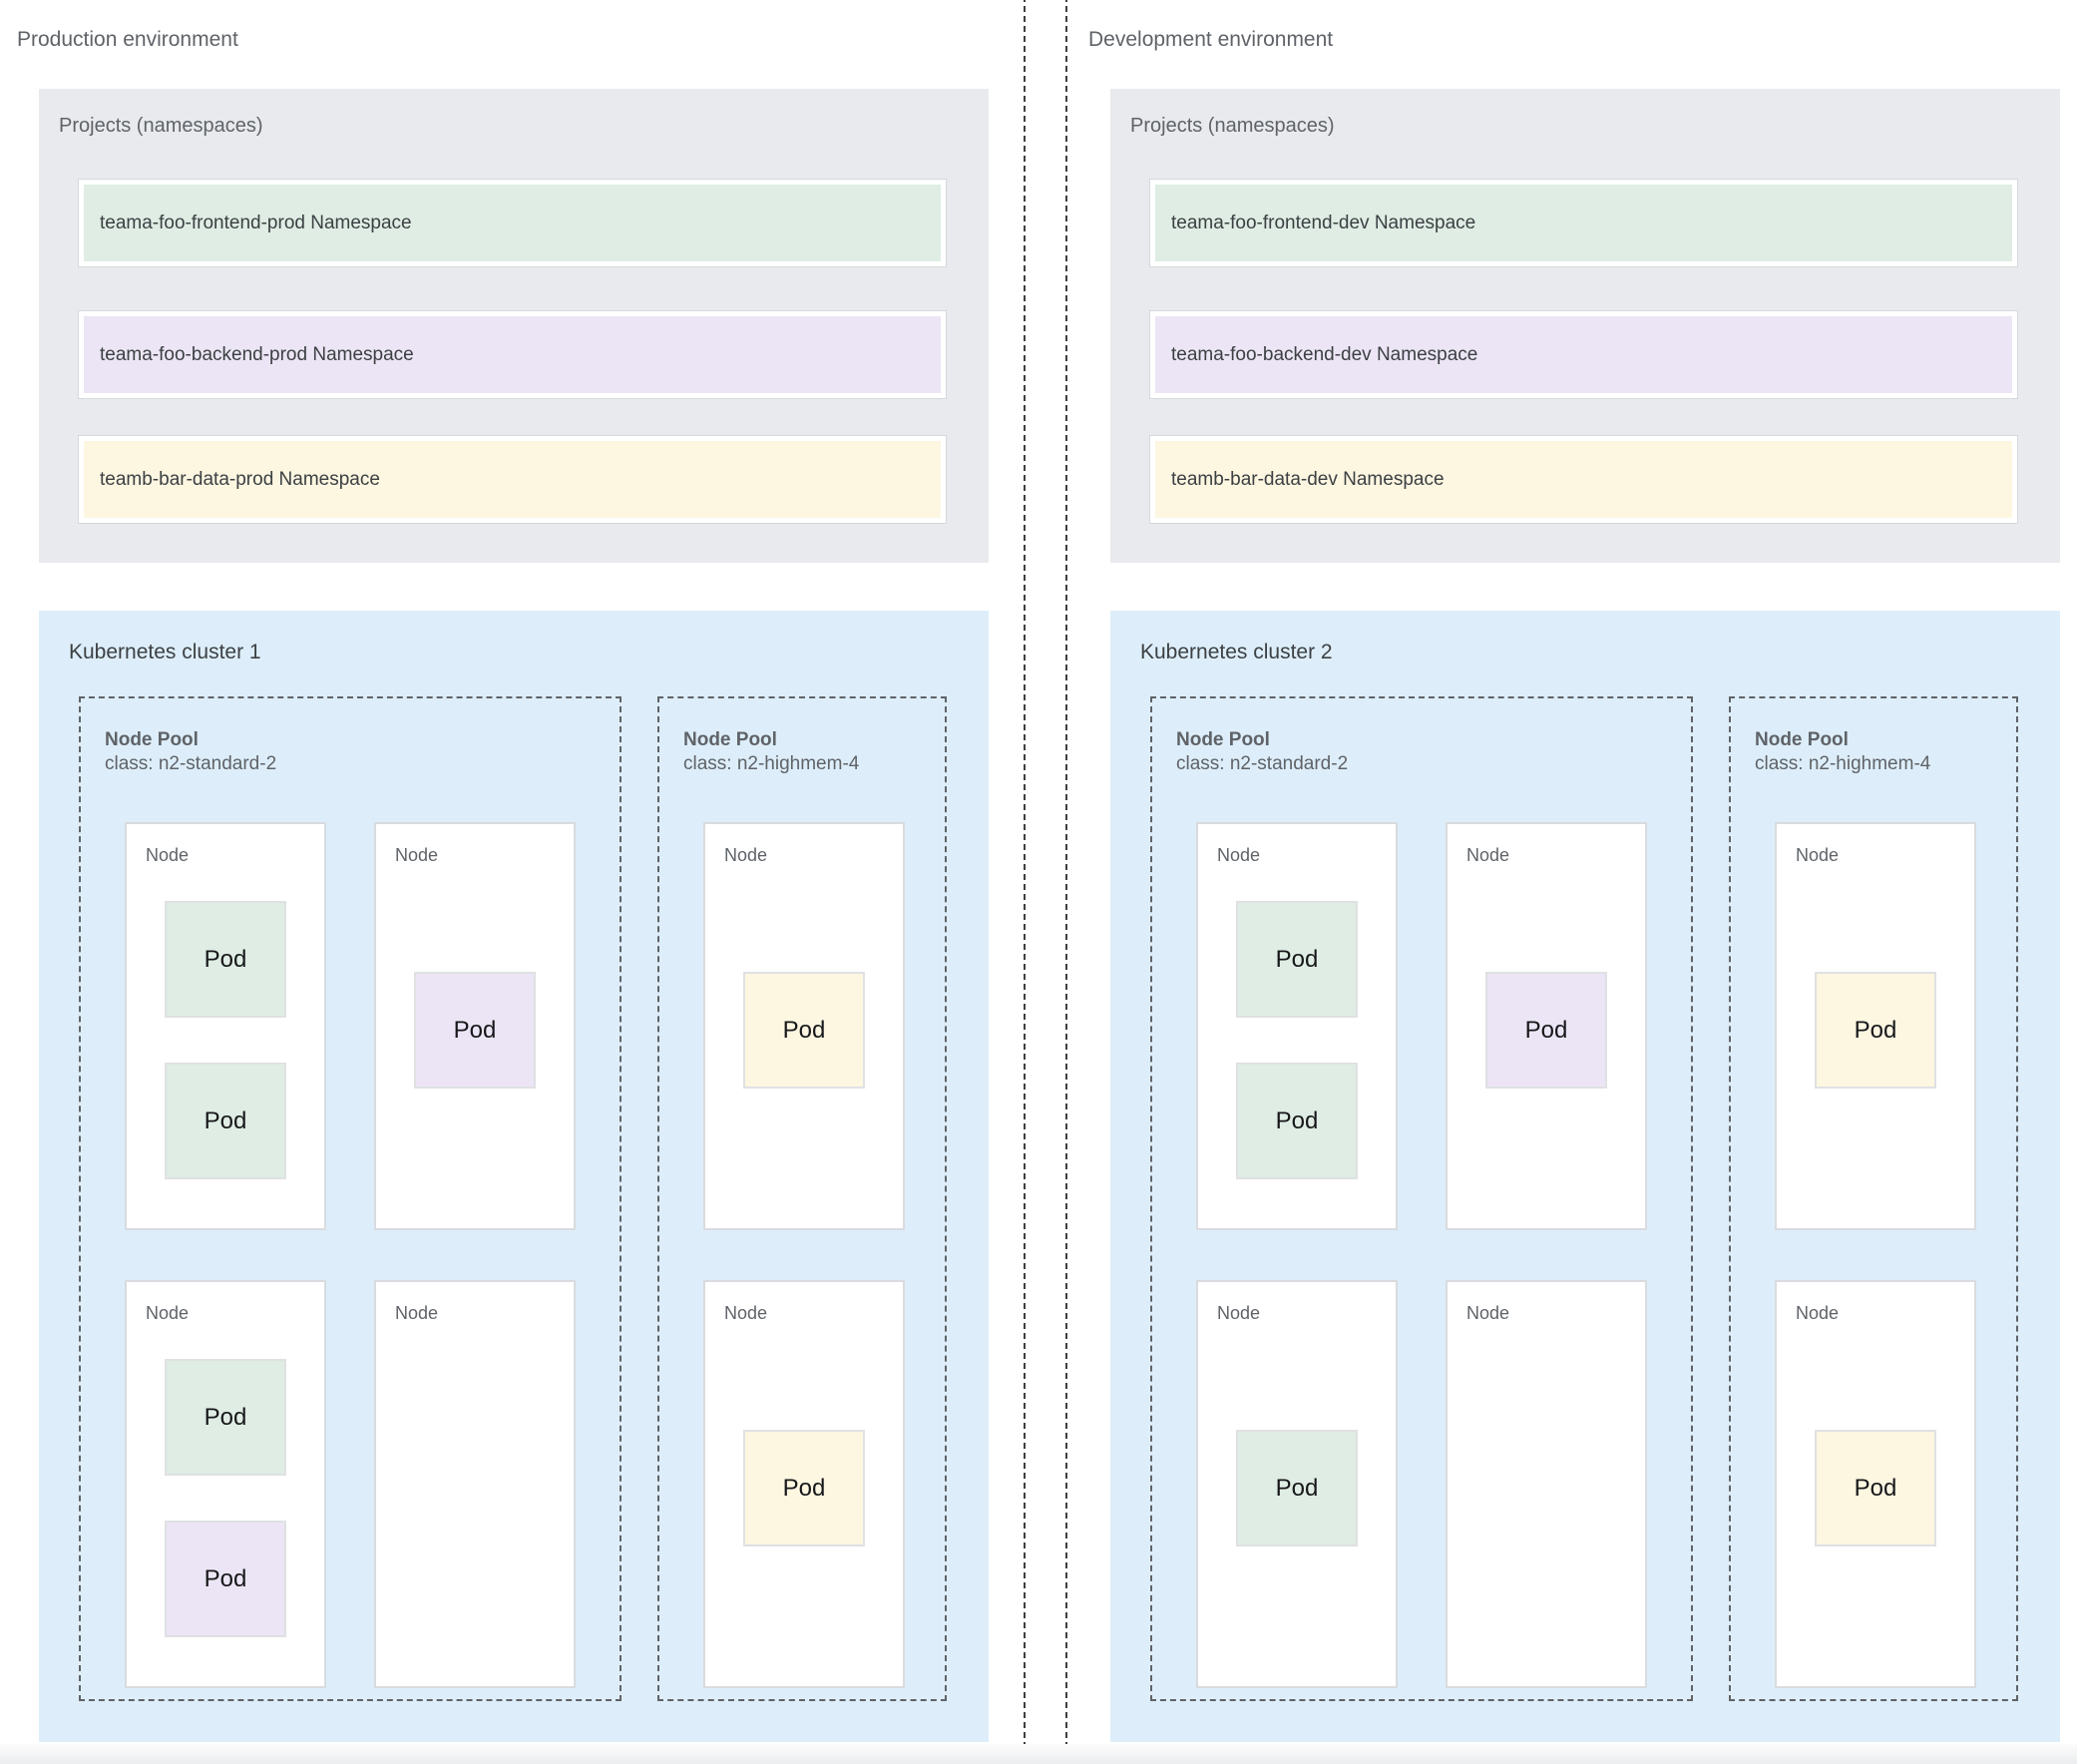 This screenshot has height=1764, width=2077. What do you see at coordinates (1584, 479) in the screenshot?
I see `namespace-bar-data-dev: teamb-bar-data-dev Namespace` at bounding box center [1584, 479].